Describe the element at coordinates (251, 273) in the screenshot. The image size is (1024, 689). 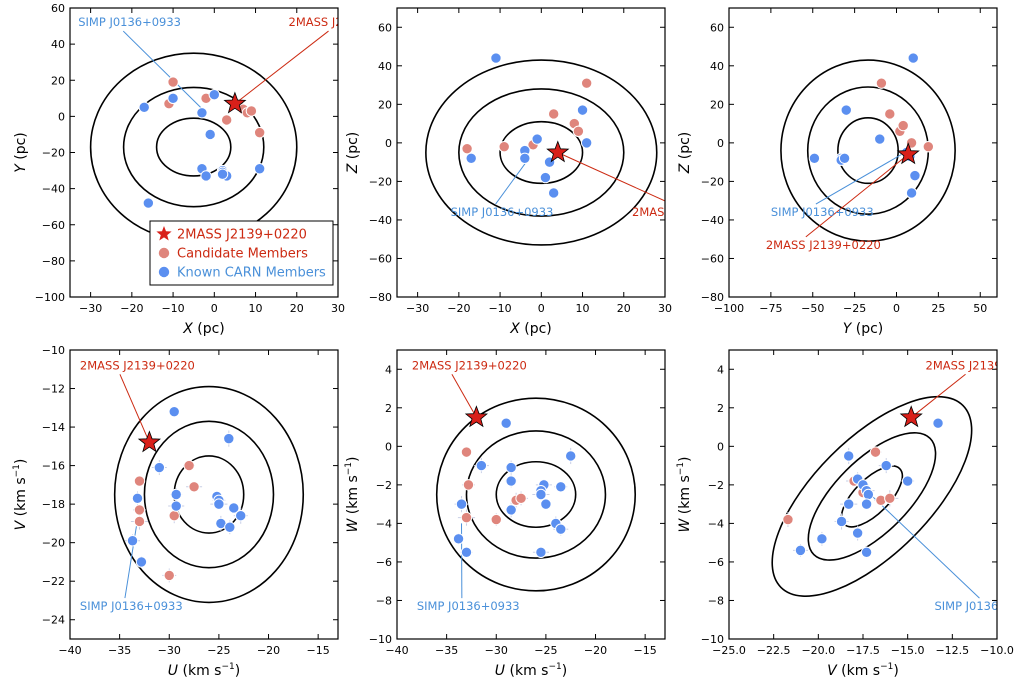
I see `legend-label: Known CARN Members` at that location.